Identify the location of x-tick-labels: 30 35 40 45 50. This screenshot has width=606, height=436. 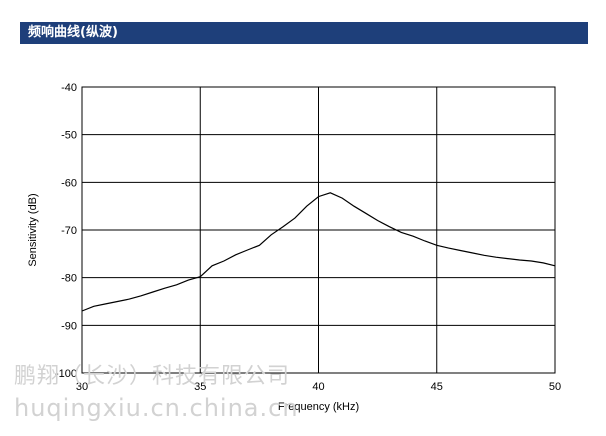
(318, 387).